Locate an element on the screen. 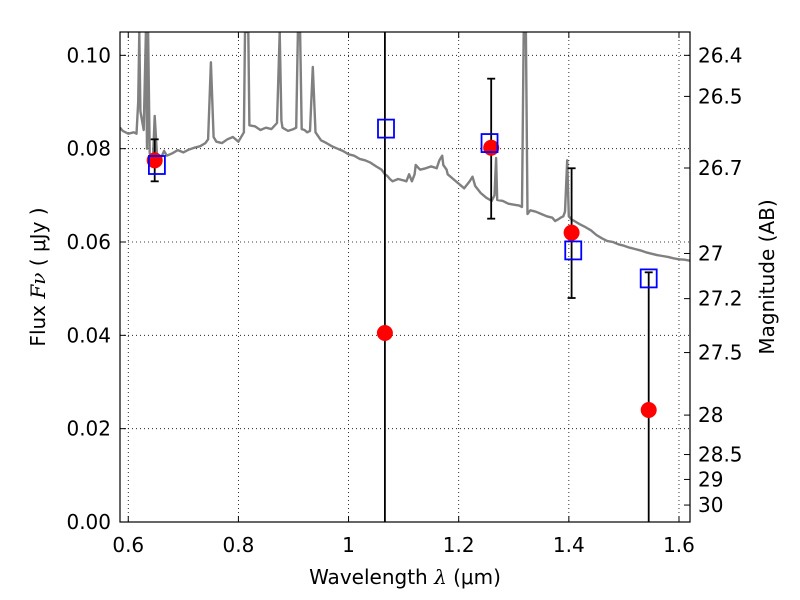 This screenshot has height=600, width=800. y2-axis-label: Magnitude (AB) is located at coordinates (767, 276).